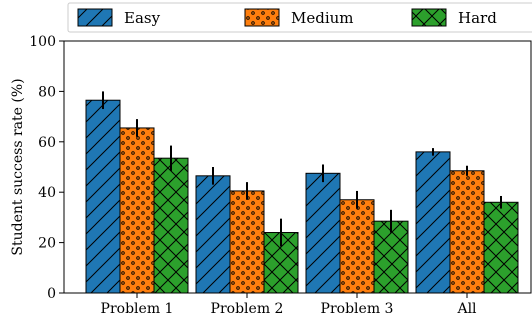 This screenshot has width=532, height=320. Describe the element at coordinates (18, 166) in the screenshot. I see `y-axis-label: Student success rate (%)` at that location.